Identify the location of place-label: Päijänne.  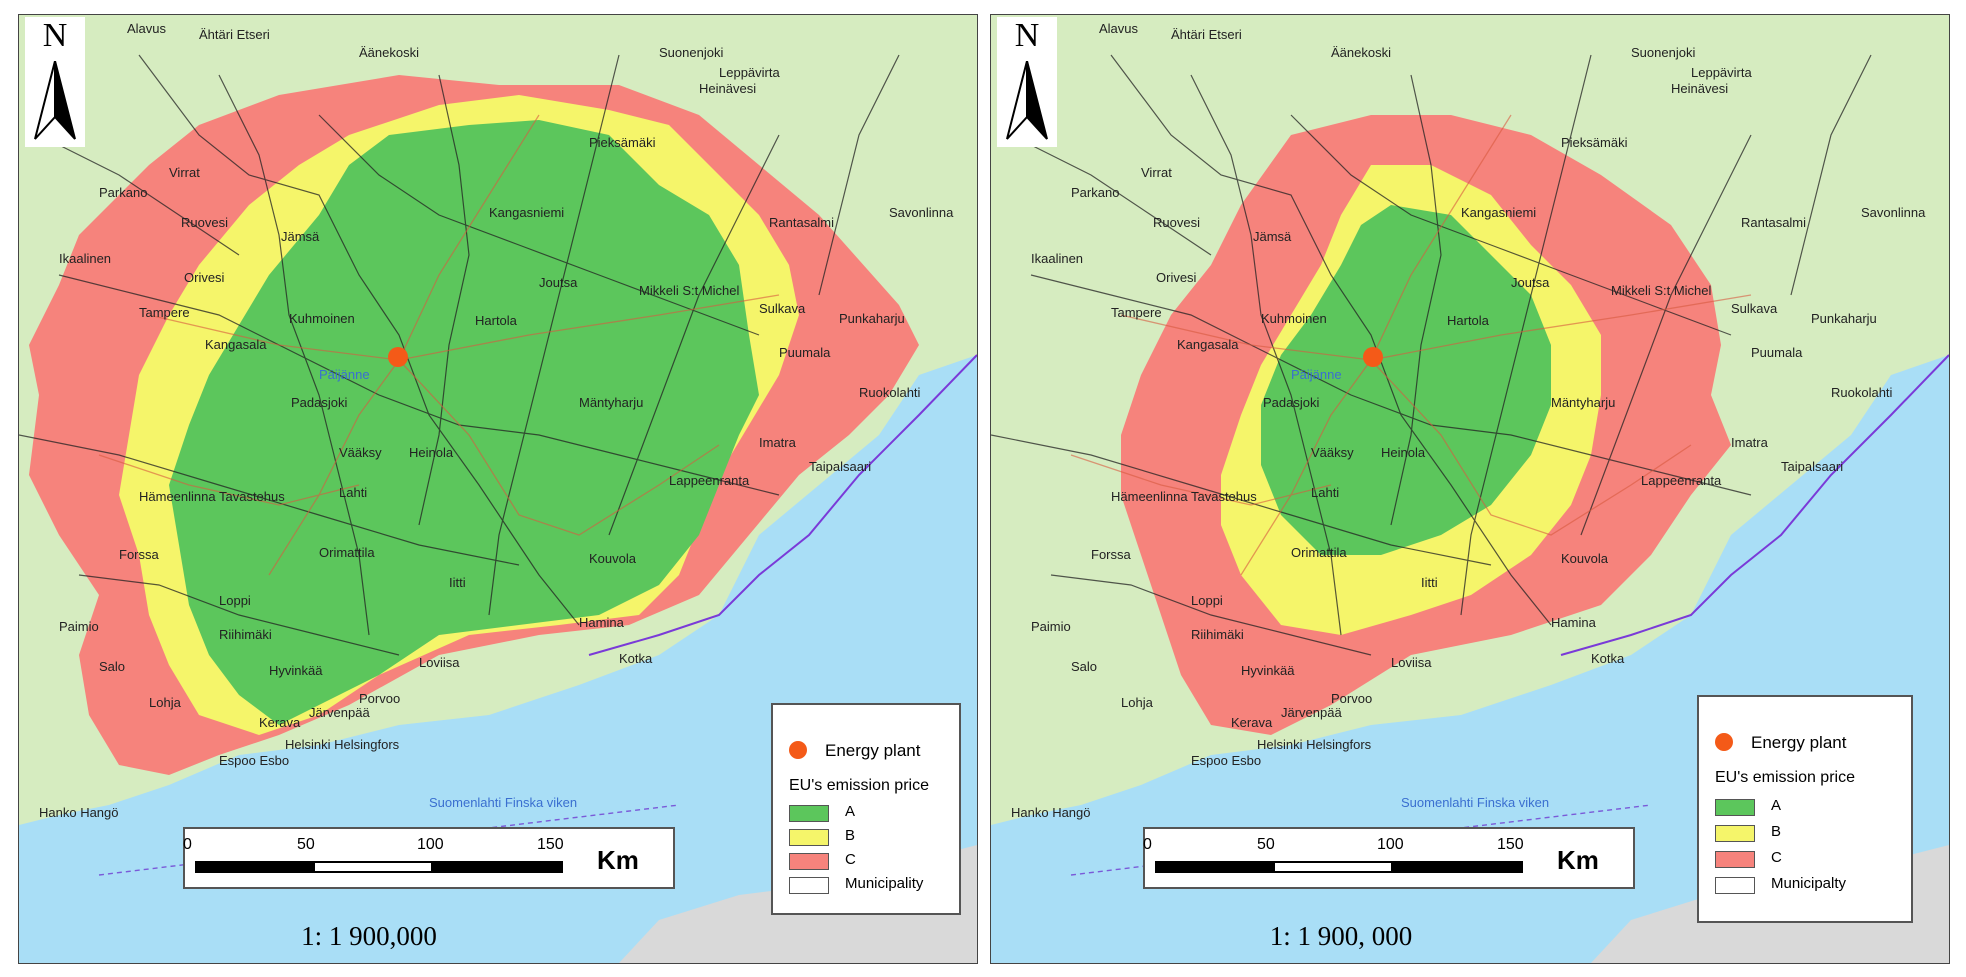
(1316, 374).